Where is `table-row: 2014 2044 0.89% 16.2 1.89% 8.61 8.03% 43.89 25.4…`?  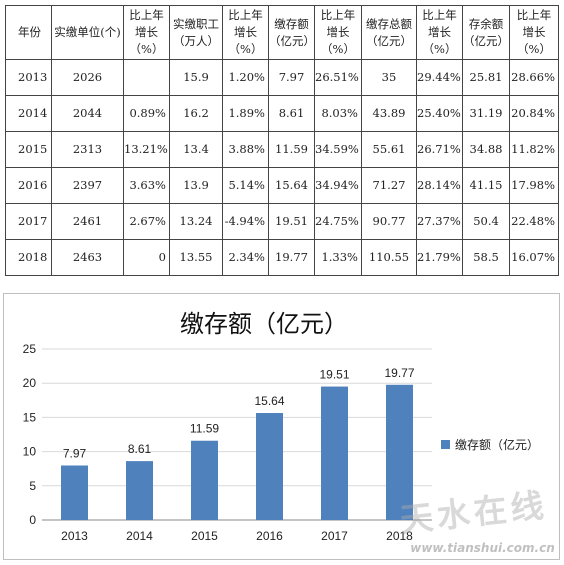 table-row: 2014 2044 0.89% 16.2 1.89% 8.61 8.03% 43.89 25.4… is located at coordinates (282, 113).